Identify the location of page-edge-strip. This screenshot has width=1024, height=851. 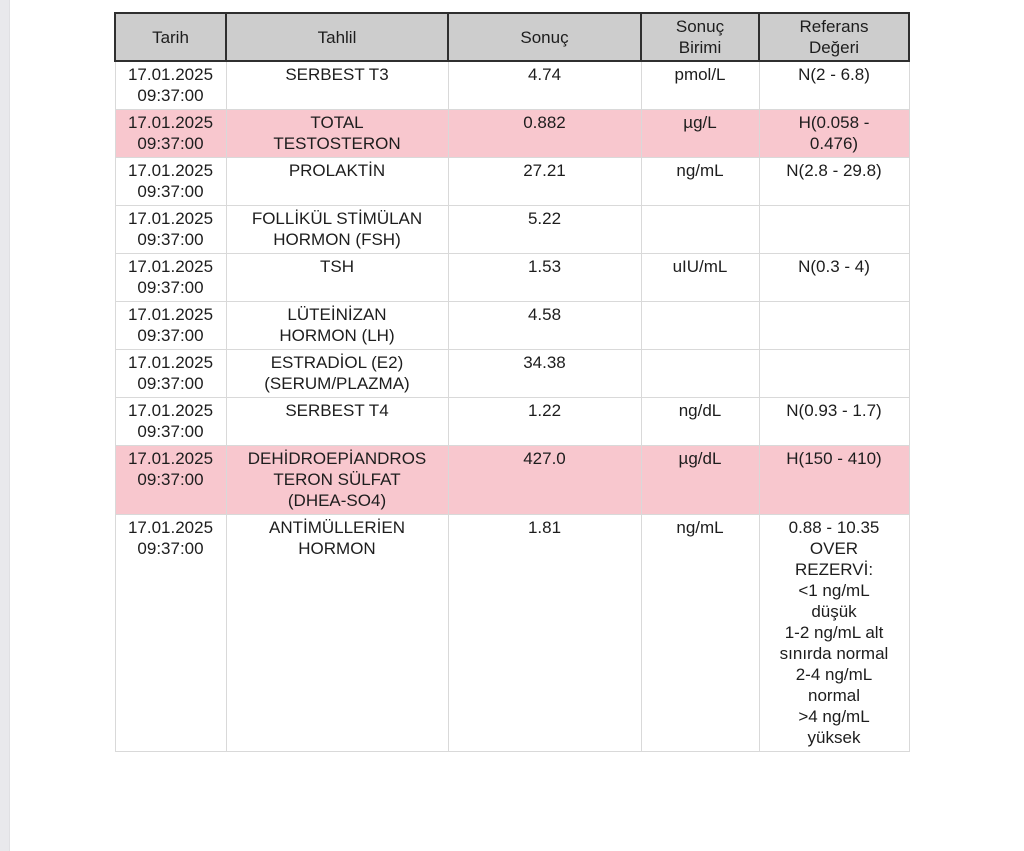
(5, 425).